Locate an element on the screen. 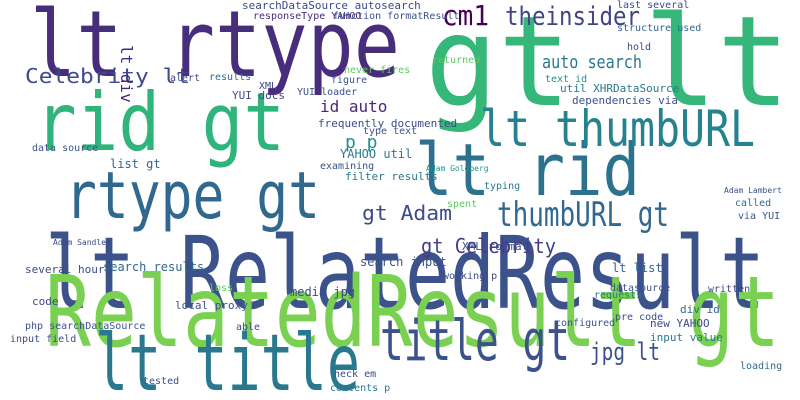 The height and width of the screenshot is (400, 800). word: input field is located at coordinates (43, 339).